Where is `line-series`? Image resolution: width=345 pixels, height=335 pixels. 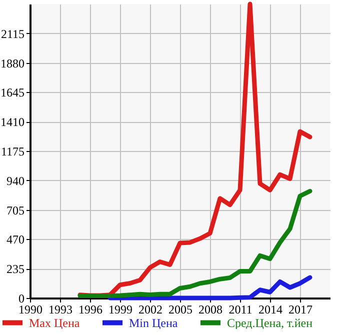
line-series is located at coordinates (210, 287).